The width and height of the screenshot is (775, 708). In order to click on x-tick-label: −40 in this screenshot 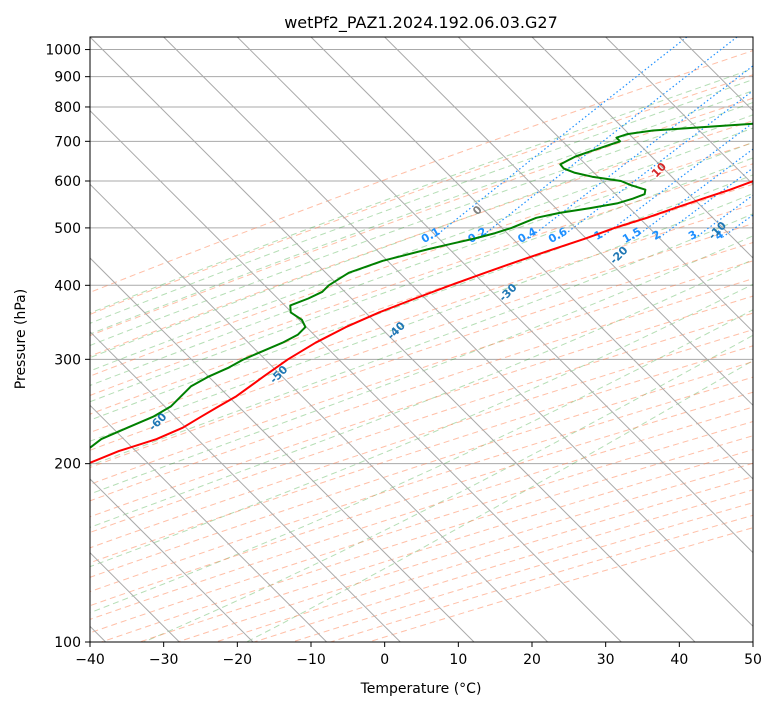, I will do `click(90, 660)`.